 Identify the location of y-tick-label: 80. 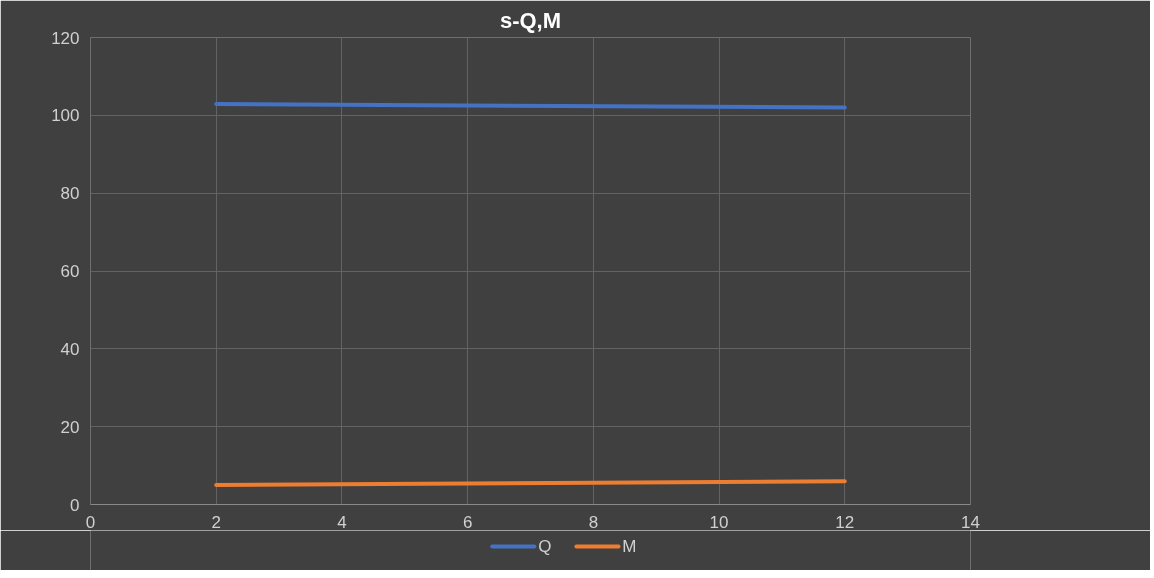
(70, 194).